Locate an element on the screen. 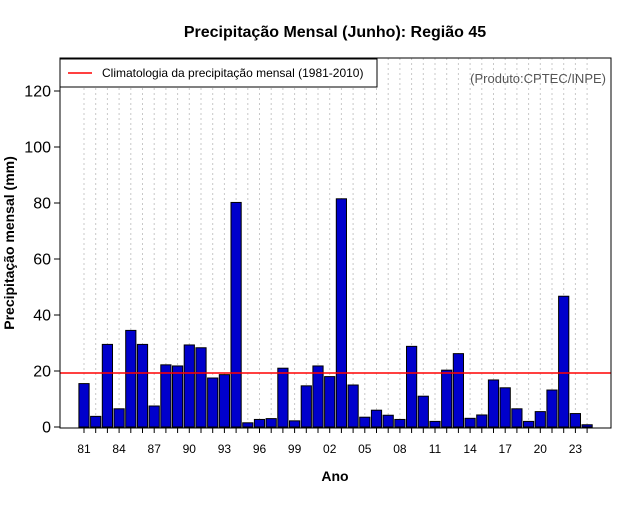  x-tick-label: 81 is located at coordinates (84, 449).